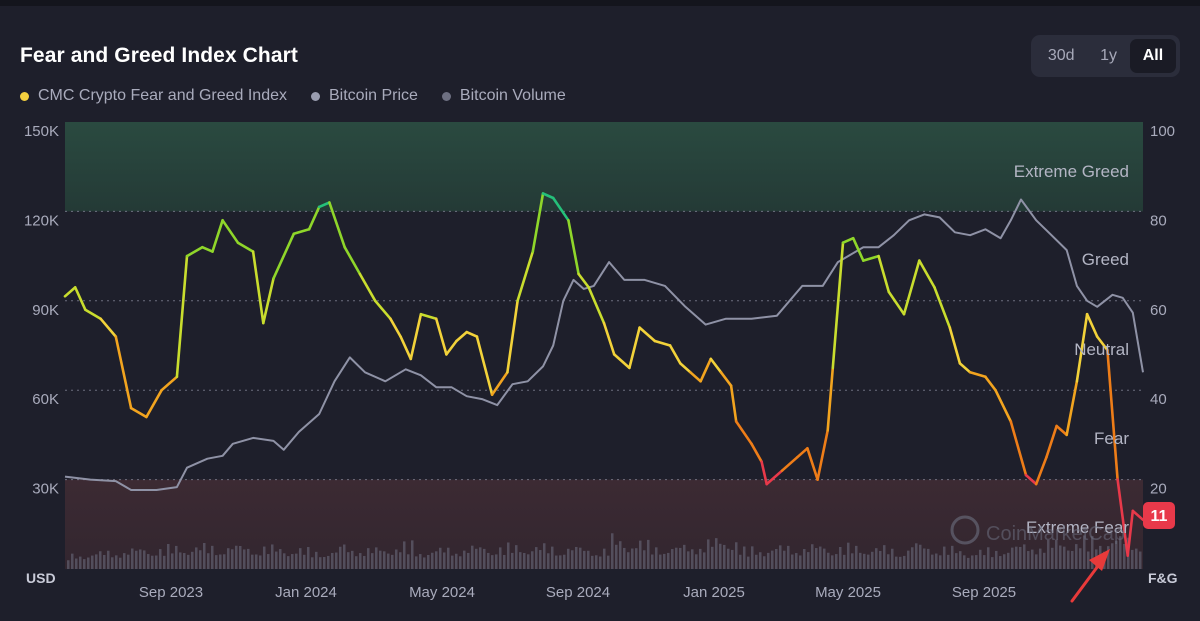 Image resolution: width=1200 pixels, height=621 pixels. What do you see at coordinates (171, 592) in the screenshot?
I see `x-axis-tick: Sep 2023` at bounding box center [171, 592].